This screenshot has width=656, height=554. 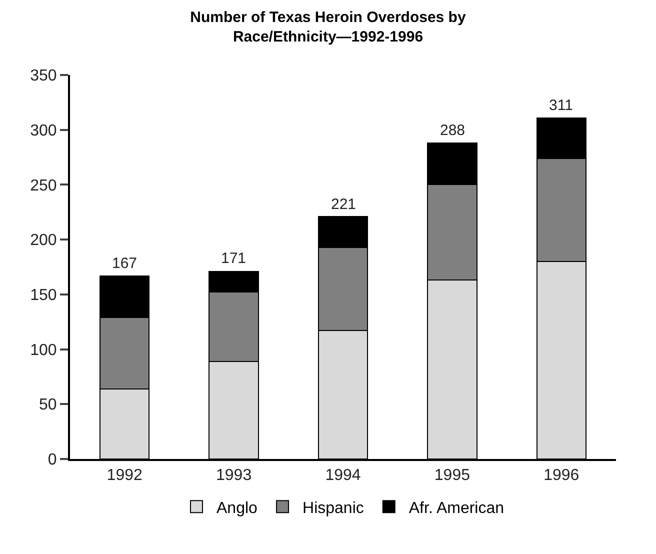 What do you see at coordinates (328, 27) in the screenshot?
I see `chart-title: Number of Texas Heroin Overdoses by Race/Ethnicity—1992-1996` at bounding box center [328, 27].